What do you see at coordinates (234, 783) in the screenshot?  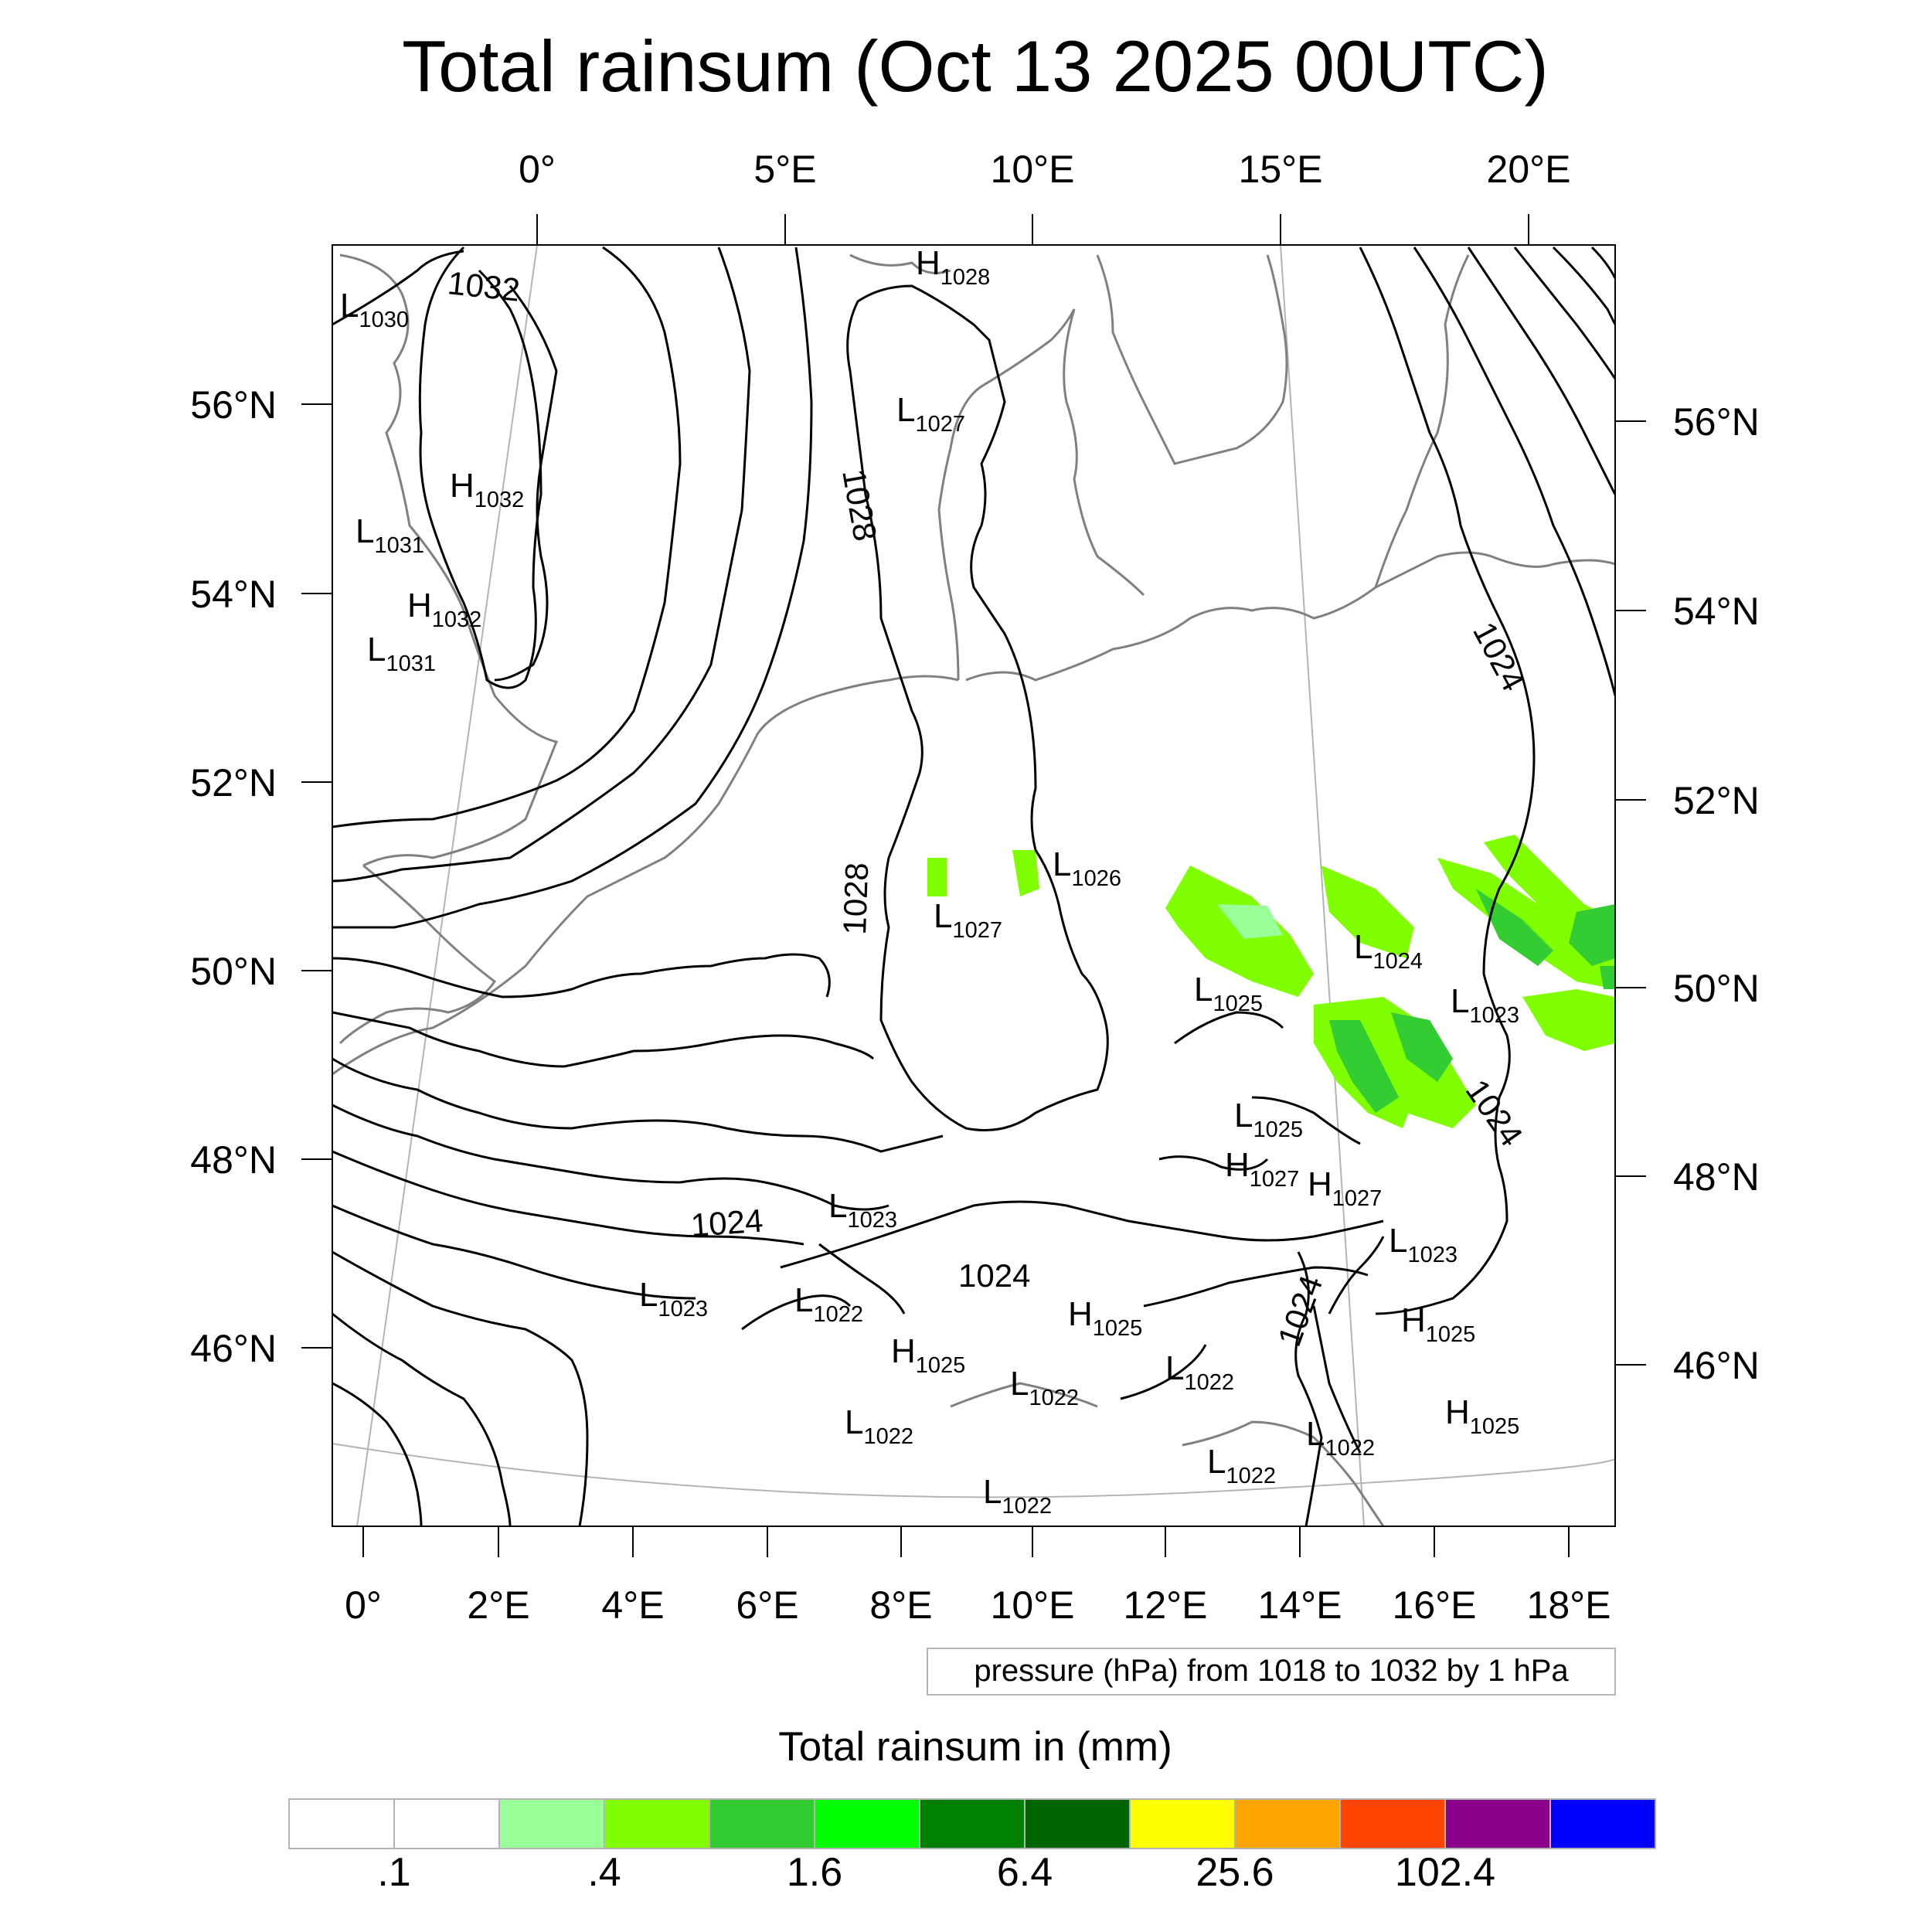 I see `lat-label-left: 52°N` at bounding box center [234, 783].